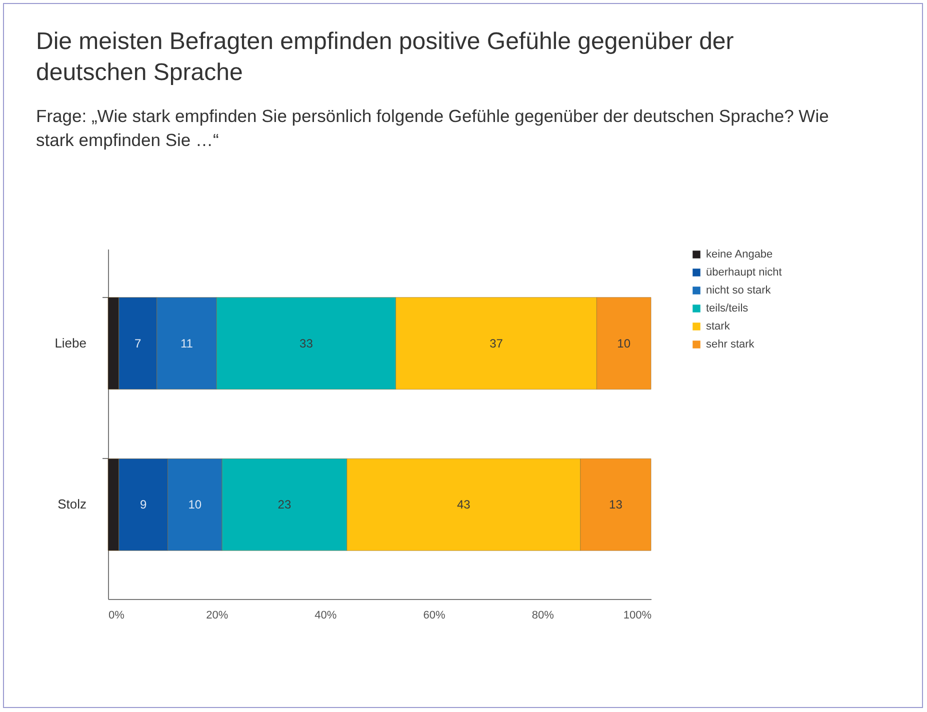 The height and width of the screenshot is (712, 927). Describe the element at coordinates (739, 254) in the screenshot. I see `legend-label: keine Angabe` at that location.